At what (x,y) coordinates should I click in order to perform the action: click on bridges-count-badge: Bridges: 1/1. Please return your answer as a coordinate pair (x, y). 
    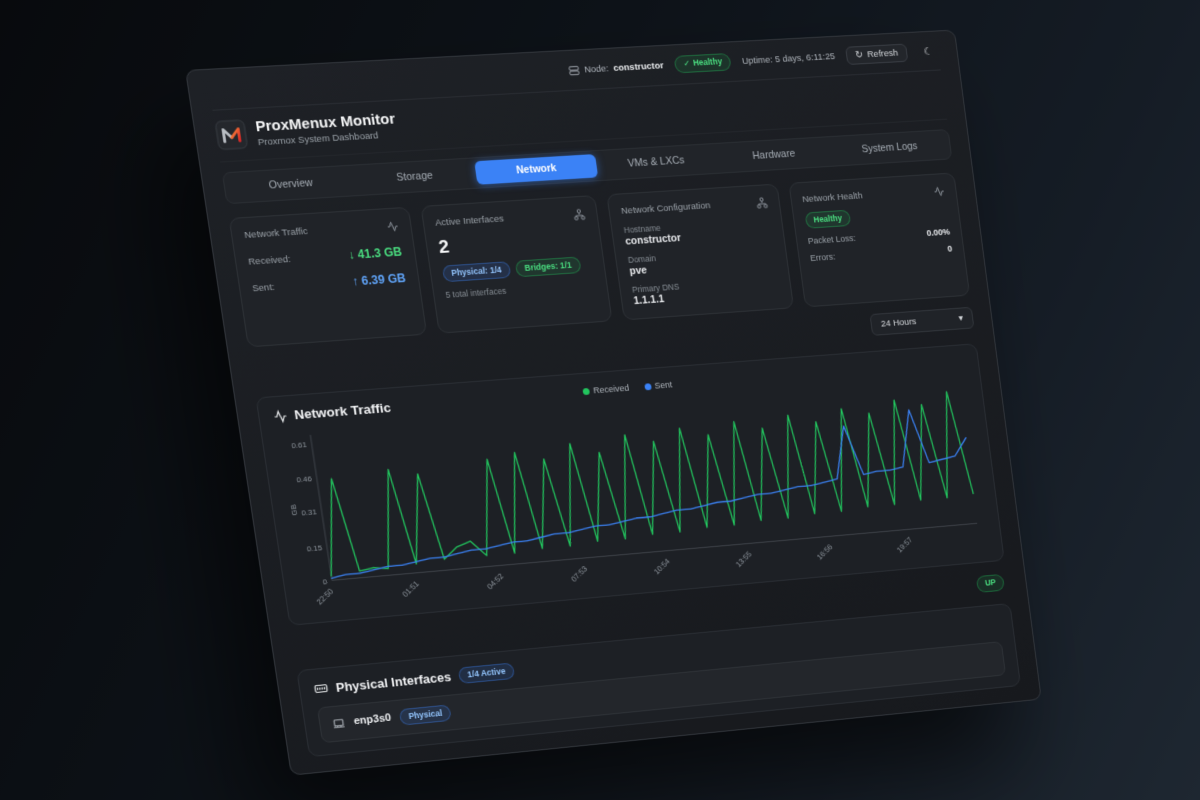
    Looking at the image, I should click on (548, 267).